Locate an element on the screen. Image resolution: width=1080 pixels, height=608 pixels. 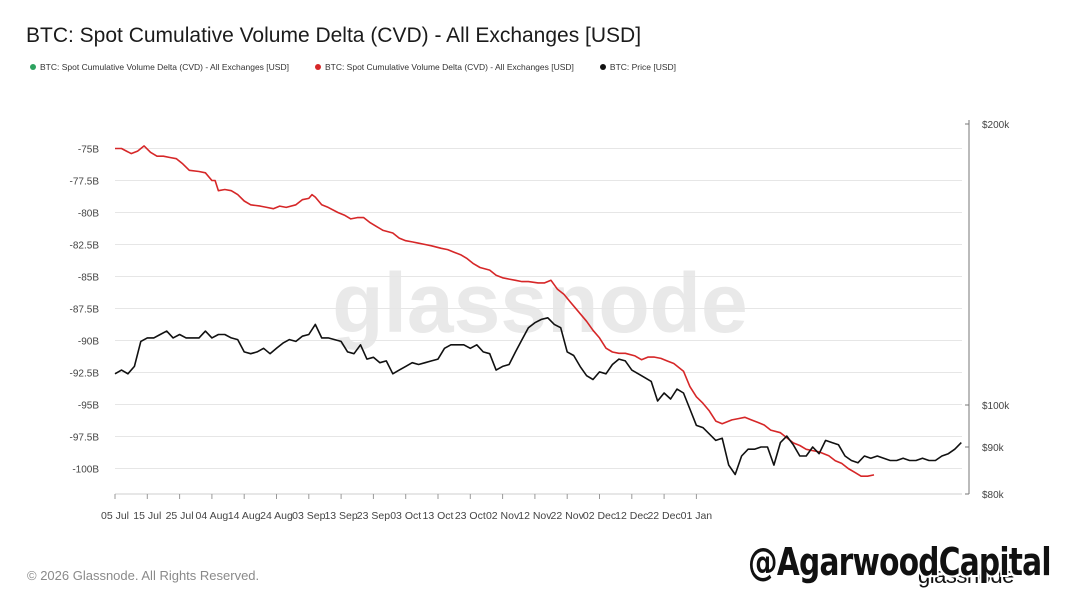
x-tick-label: 04 Aug is located at coordinates (212, 516).